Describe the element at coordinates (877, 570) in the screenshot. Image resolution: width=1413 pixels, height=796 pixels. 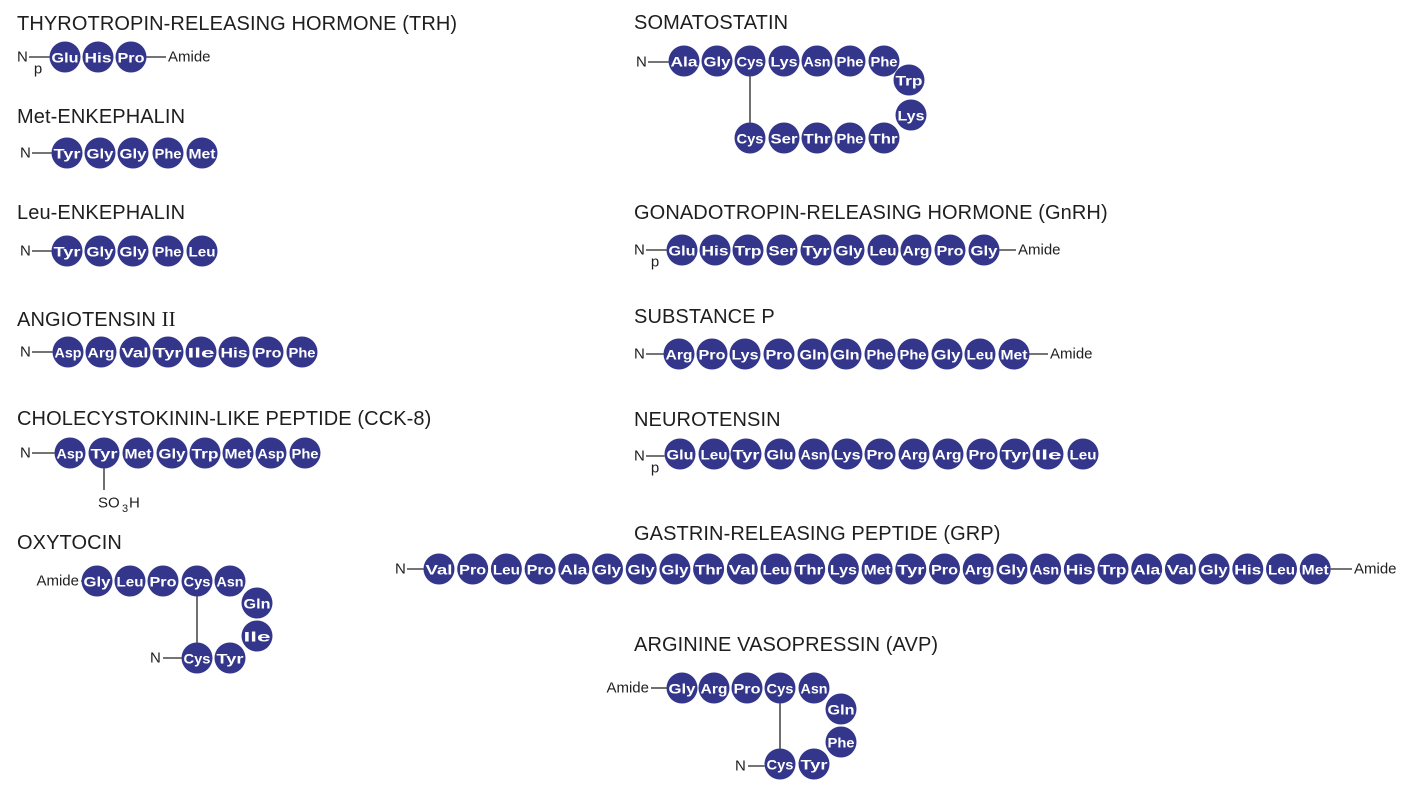
I see `residue-label: Met` at that location.